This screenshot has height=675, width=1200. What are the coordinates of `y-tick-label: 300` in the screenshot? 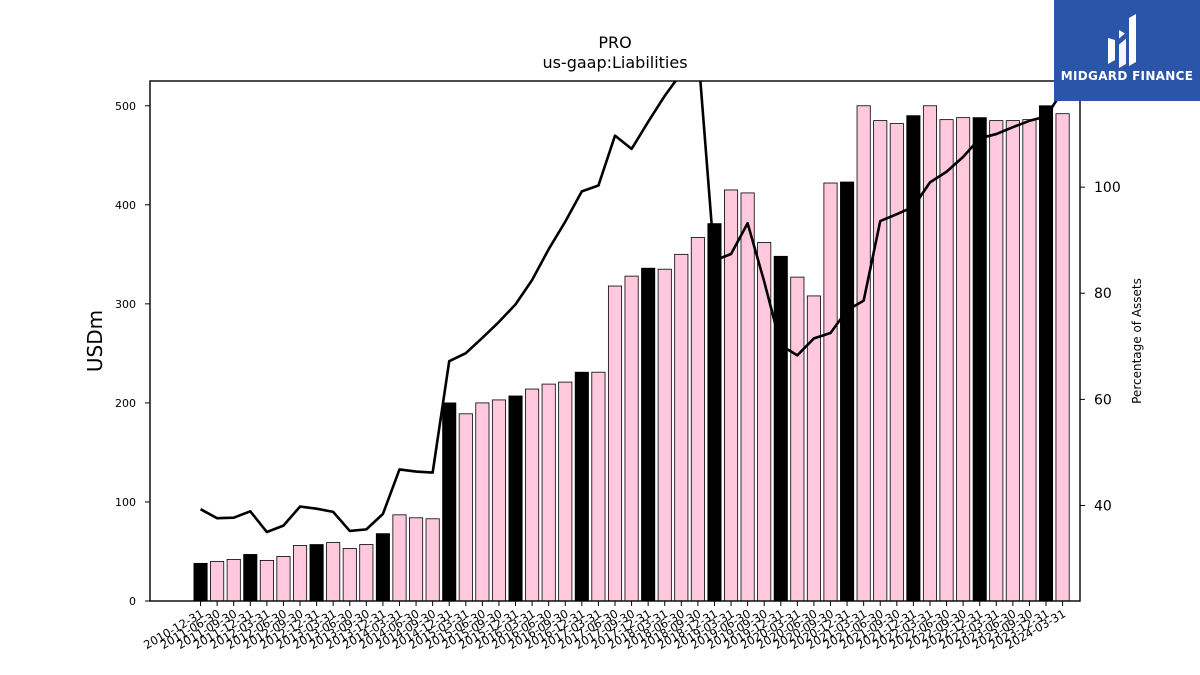 It's located at (125, 304).